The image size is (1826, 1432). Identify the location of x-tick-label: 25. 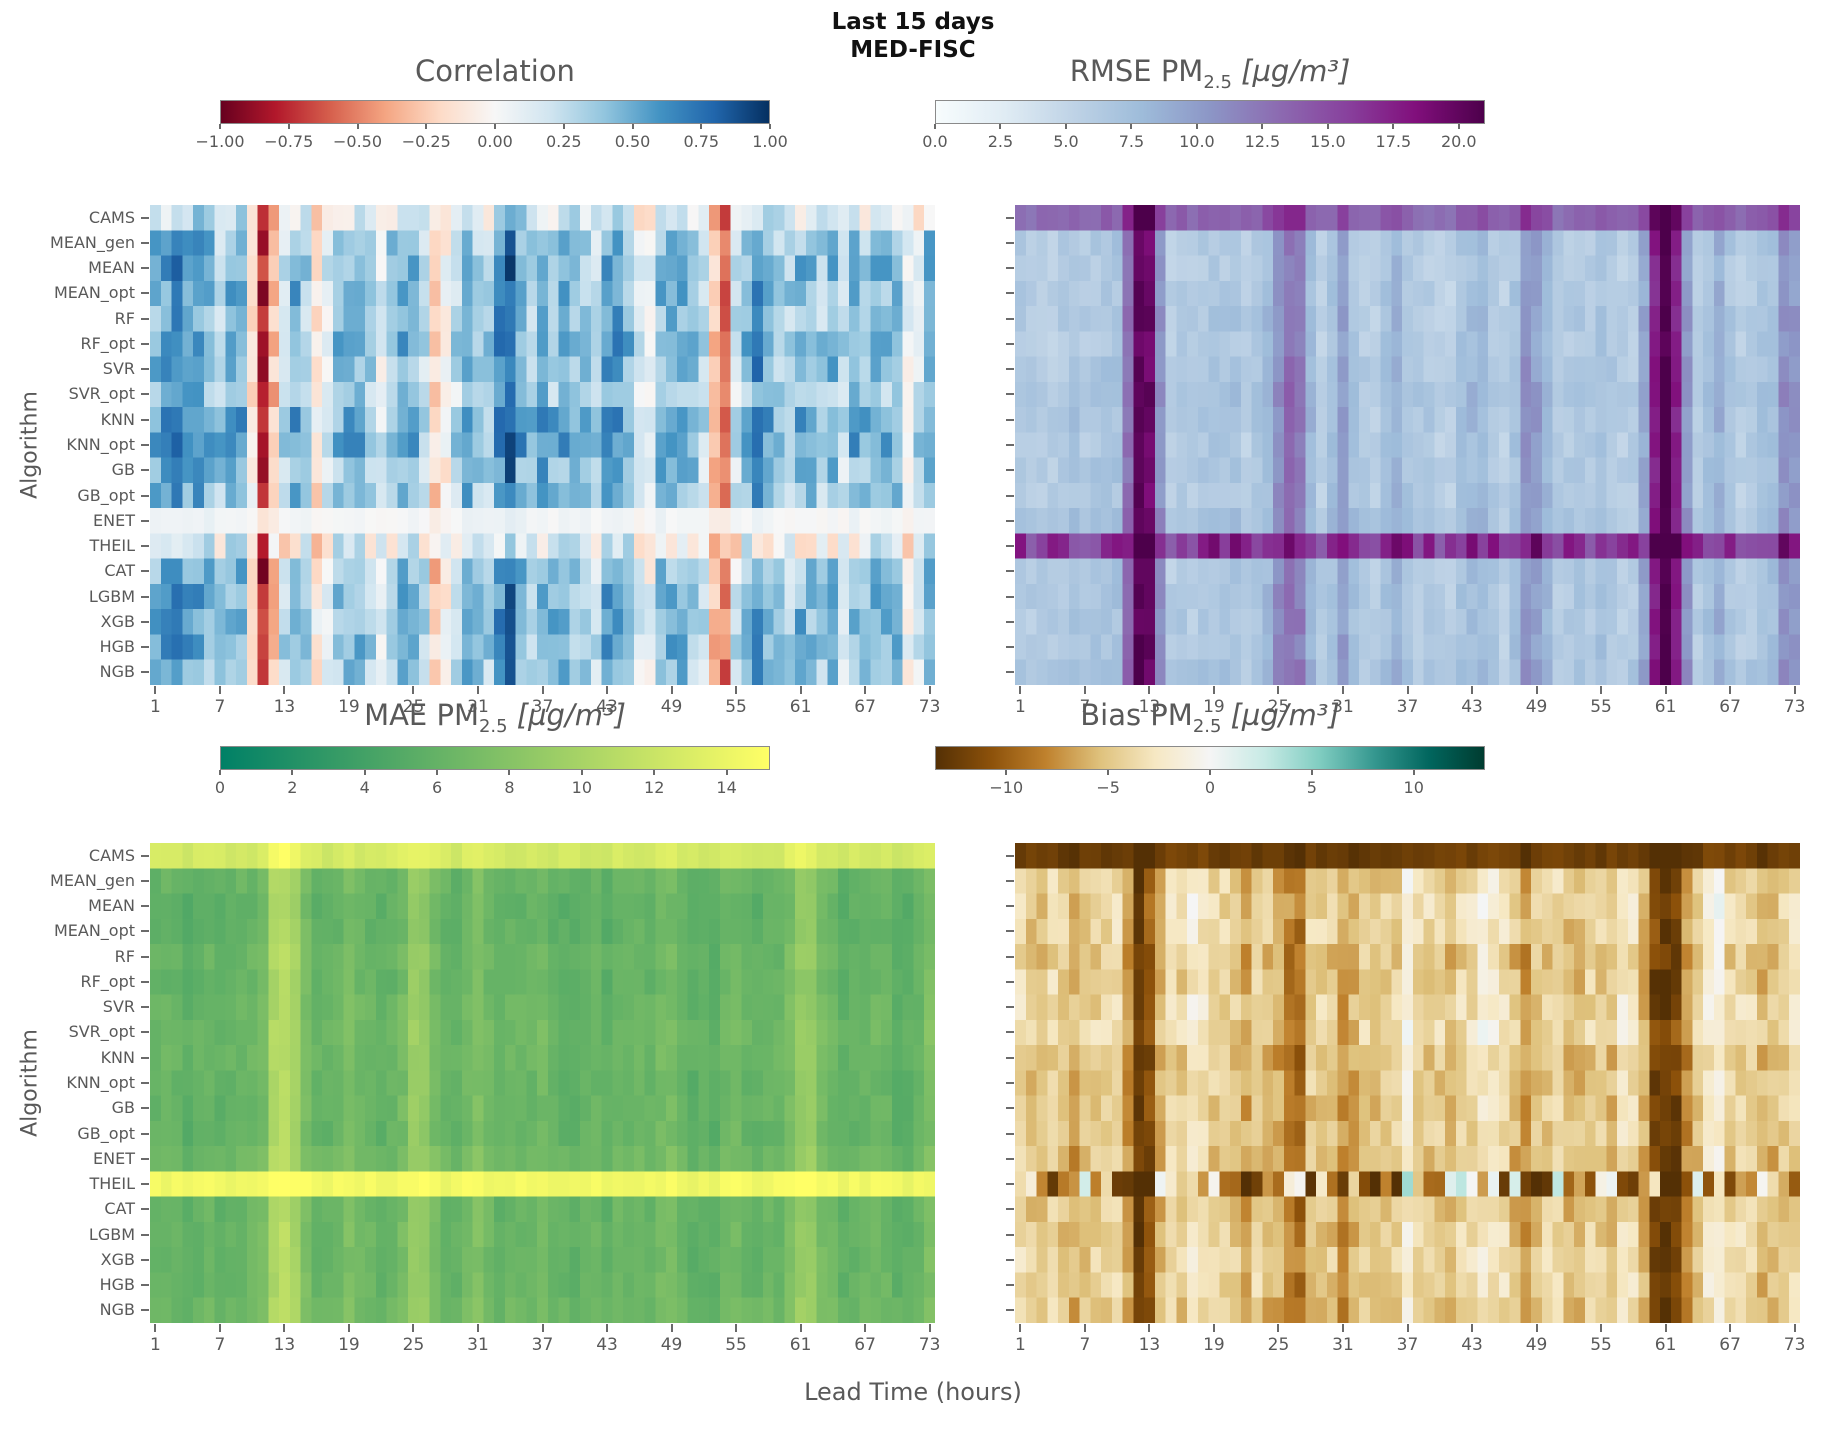
(1278, 1345).